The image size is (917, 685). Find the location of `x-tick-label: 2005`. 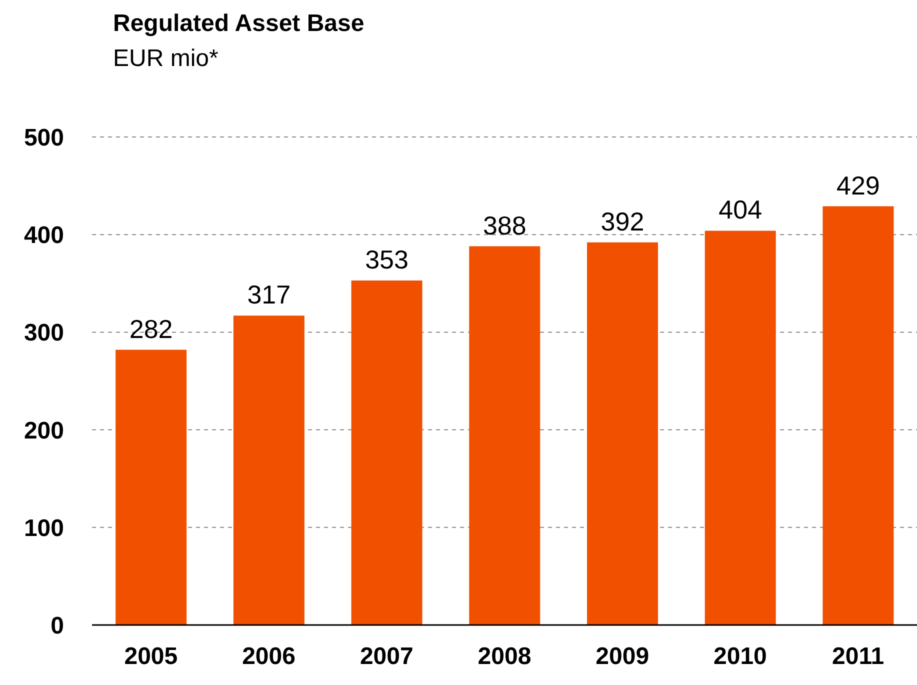

x-tick-label: 2005 is located at coordinates (151, 656).